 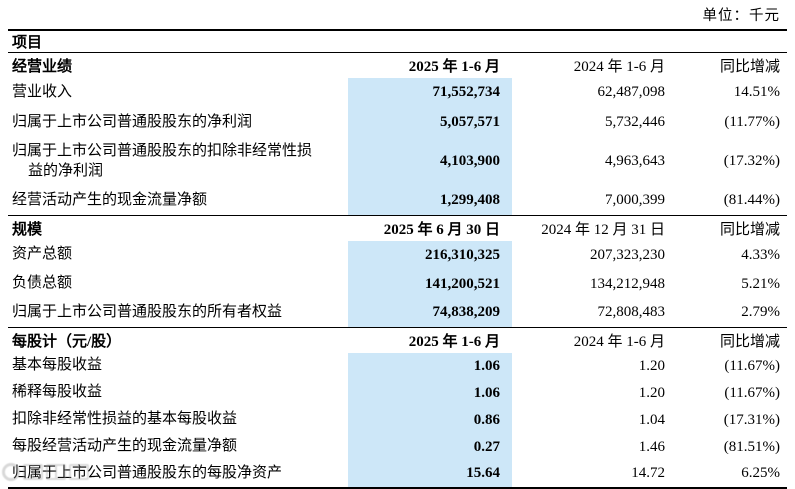 What do you see at coordinates (125, 446) in the screenshot?
I see `row-label: 每股经营活动产生的现金流量净额` at bounding box center [125, 446].